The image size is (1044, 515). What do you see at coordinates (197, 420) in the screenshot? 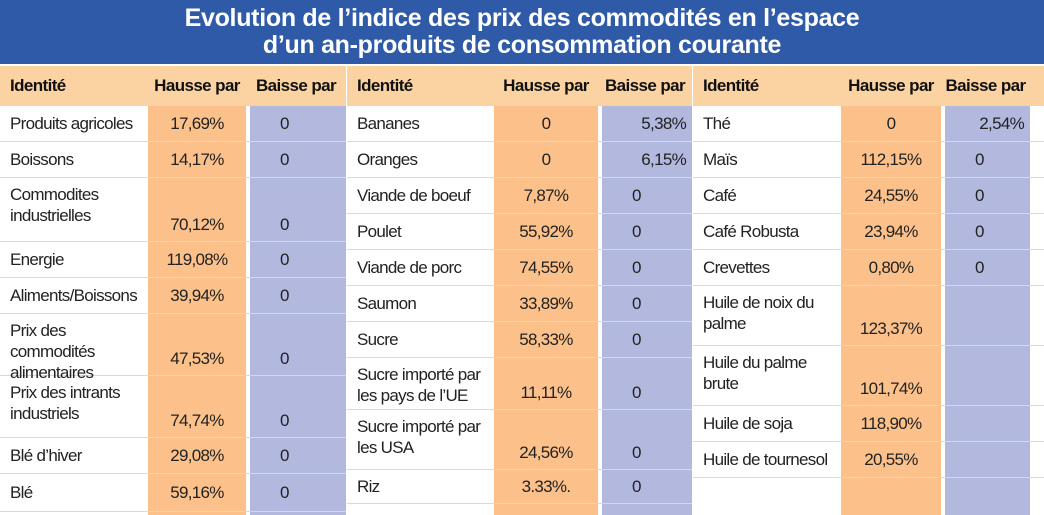
I see `cell-hausse: 74,74%` at bounding box center [197, 420].